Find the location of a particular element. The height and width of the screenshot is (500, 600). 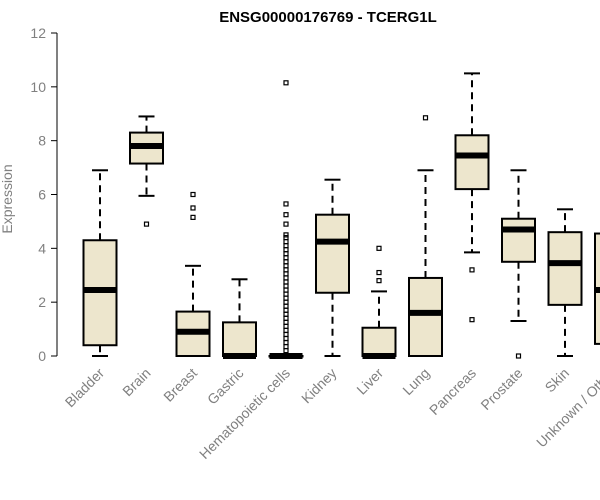

x-tick-label: Prostate is located at coordinates (501, 389).